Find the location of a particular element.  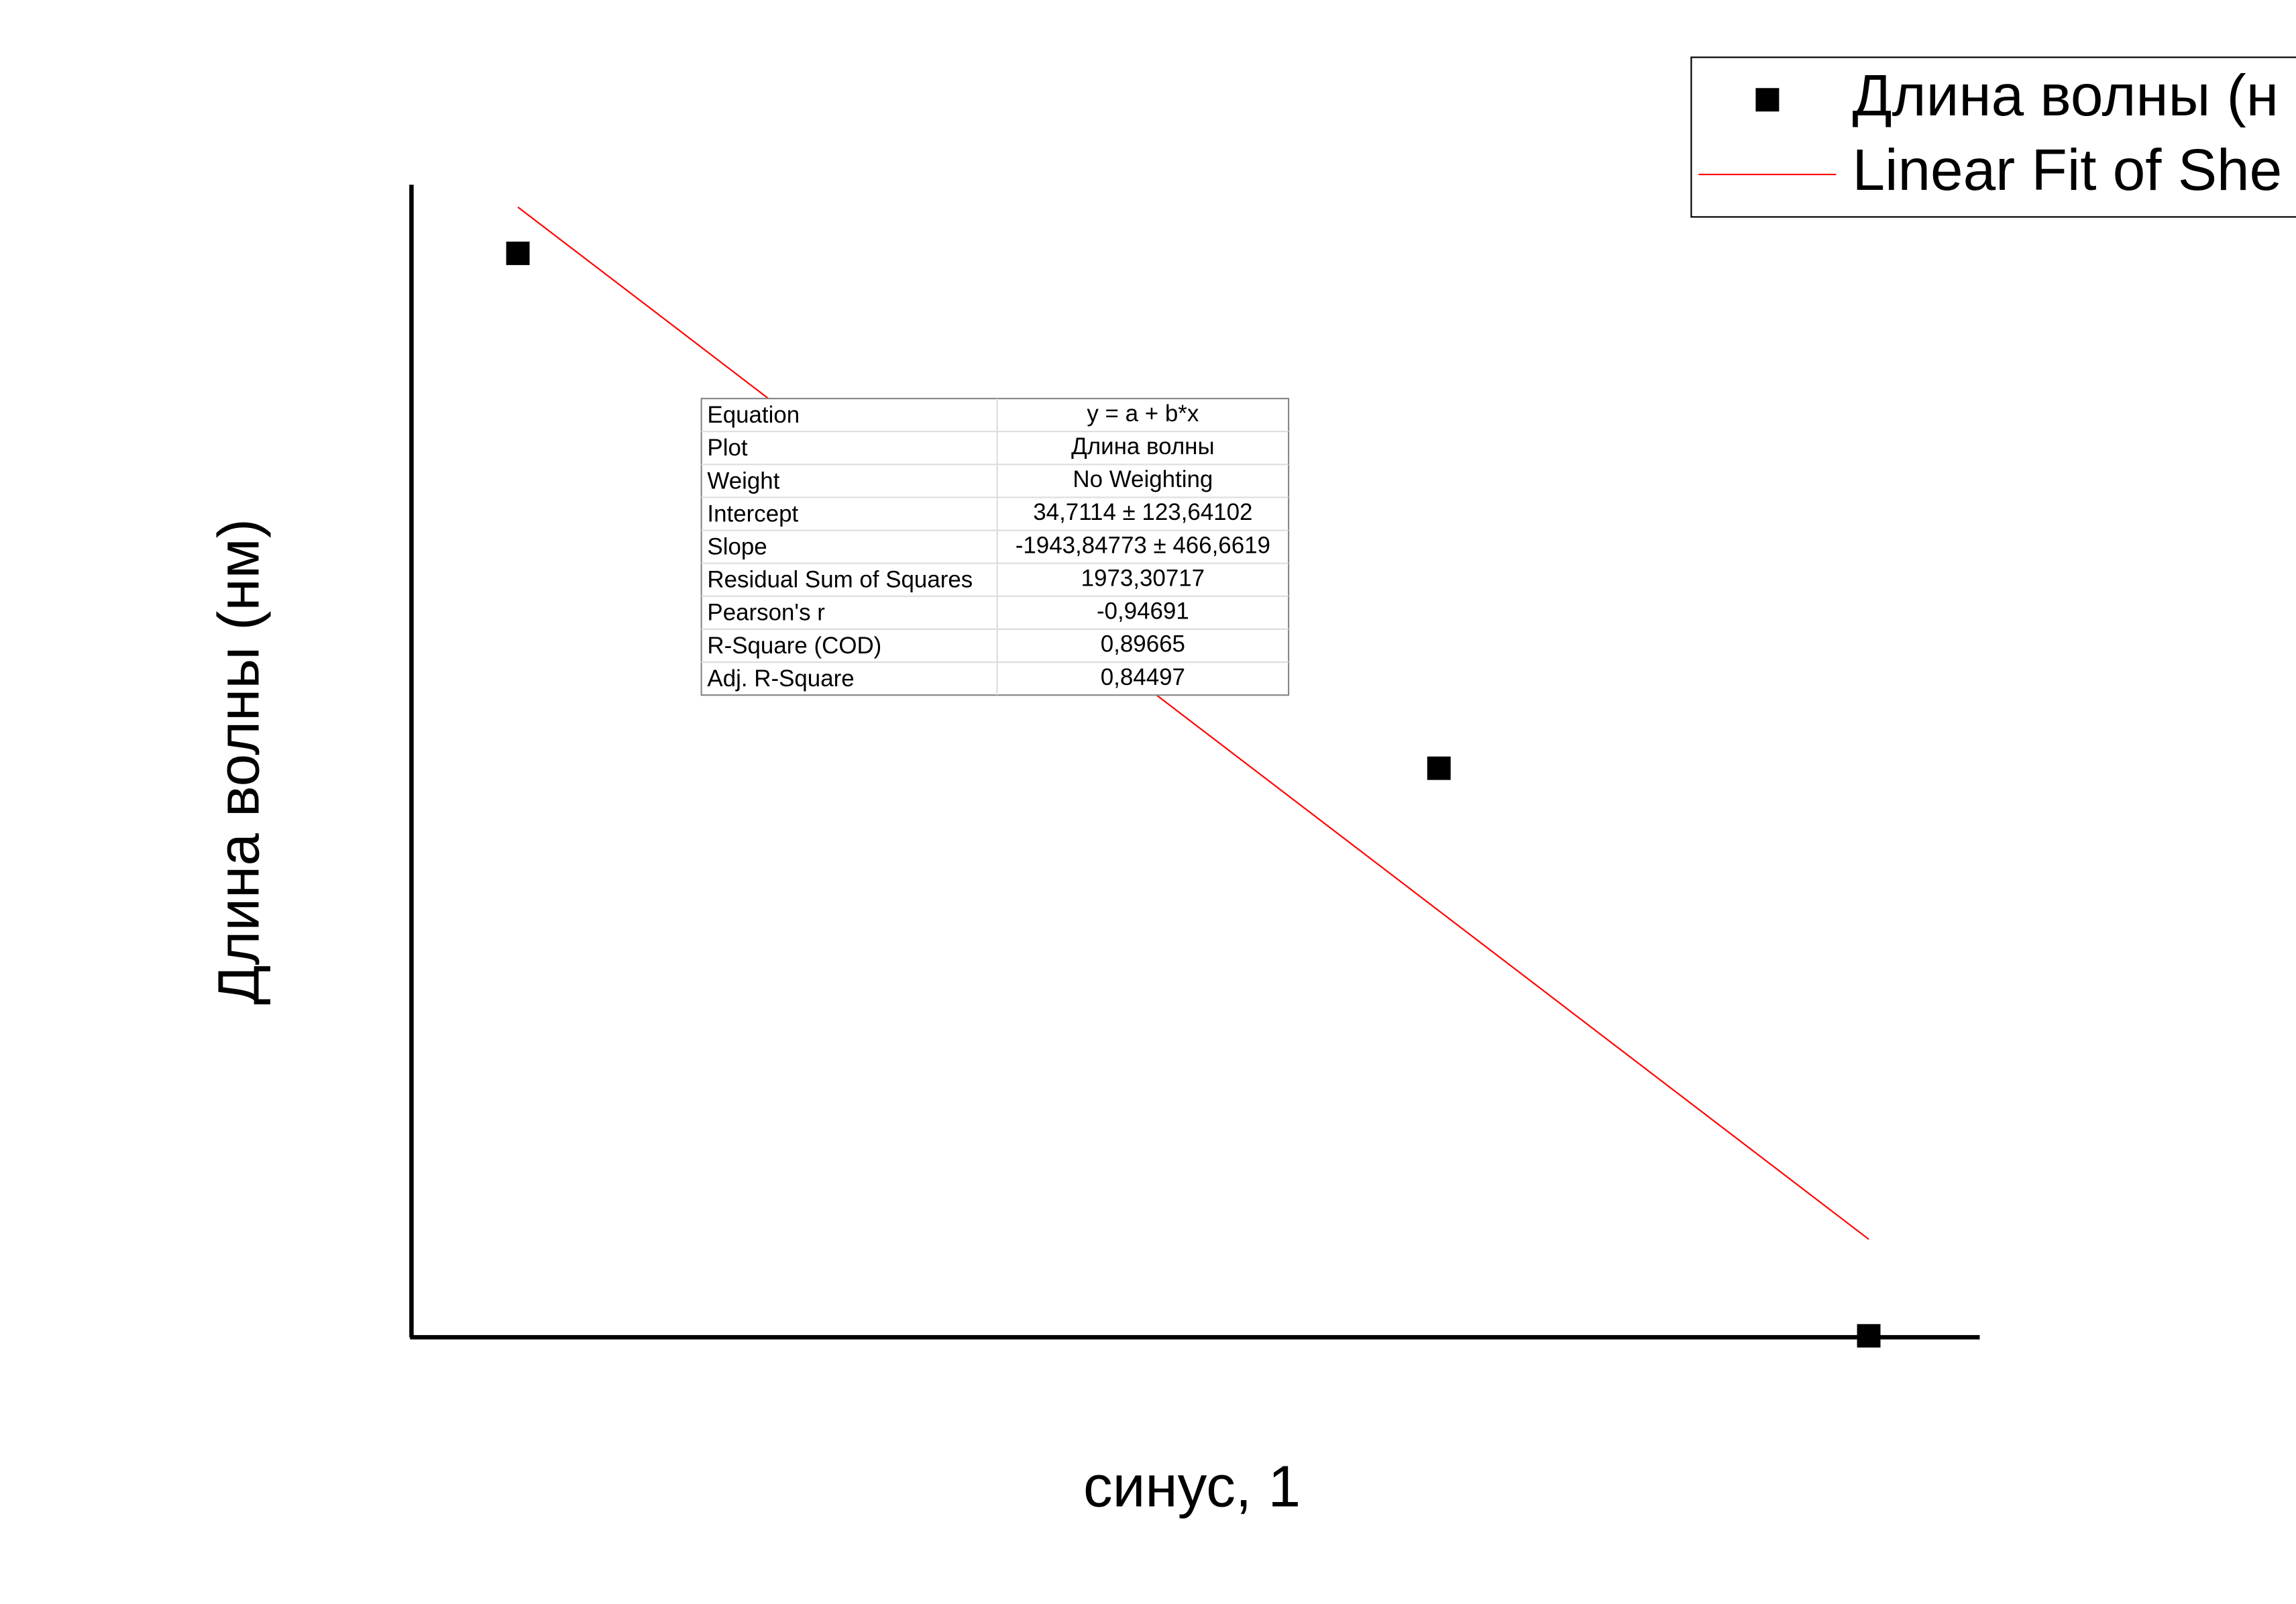

legend-marker is located at coordinates (1768, 100).